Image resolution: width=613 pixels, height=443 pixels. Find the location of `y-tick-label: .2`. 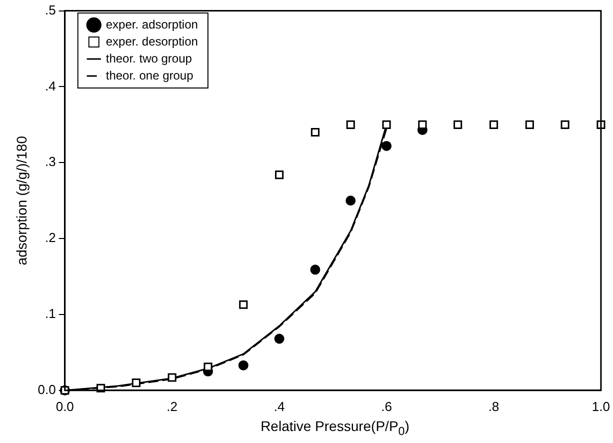

y-tick-label: .2 is located at coordinates (50, 238).